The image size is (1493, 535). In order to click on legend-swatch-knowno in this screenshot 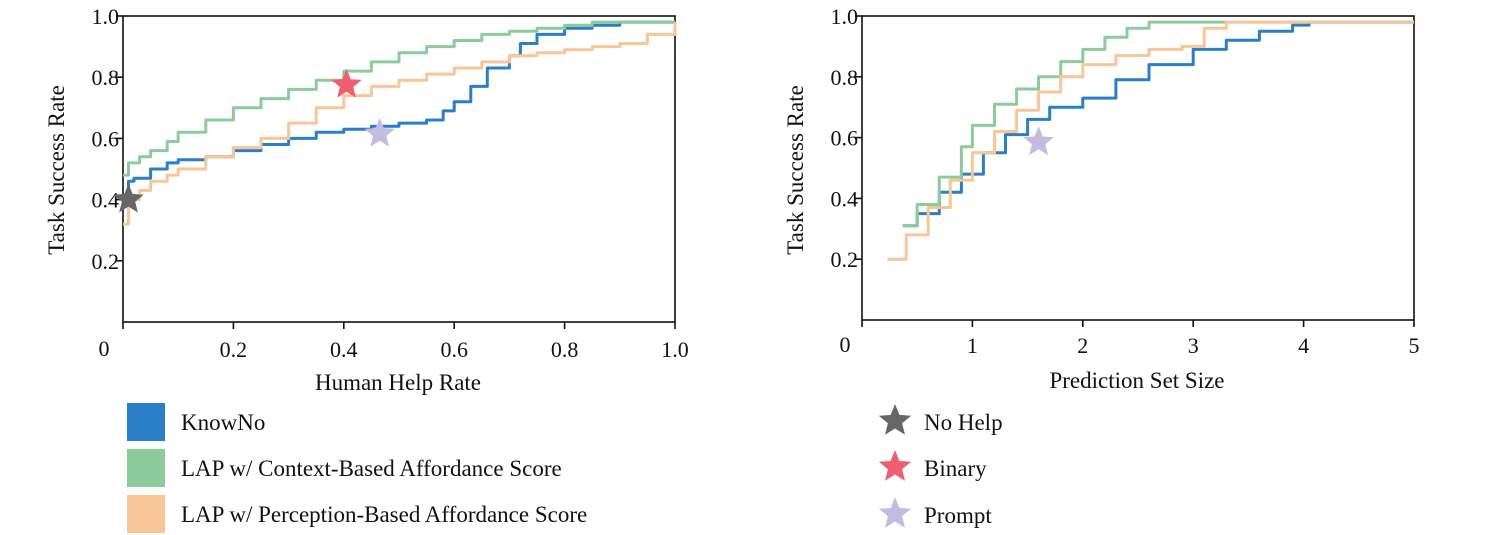, I will do `click(146, 422)`.